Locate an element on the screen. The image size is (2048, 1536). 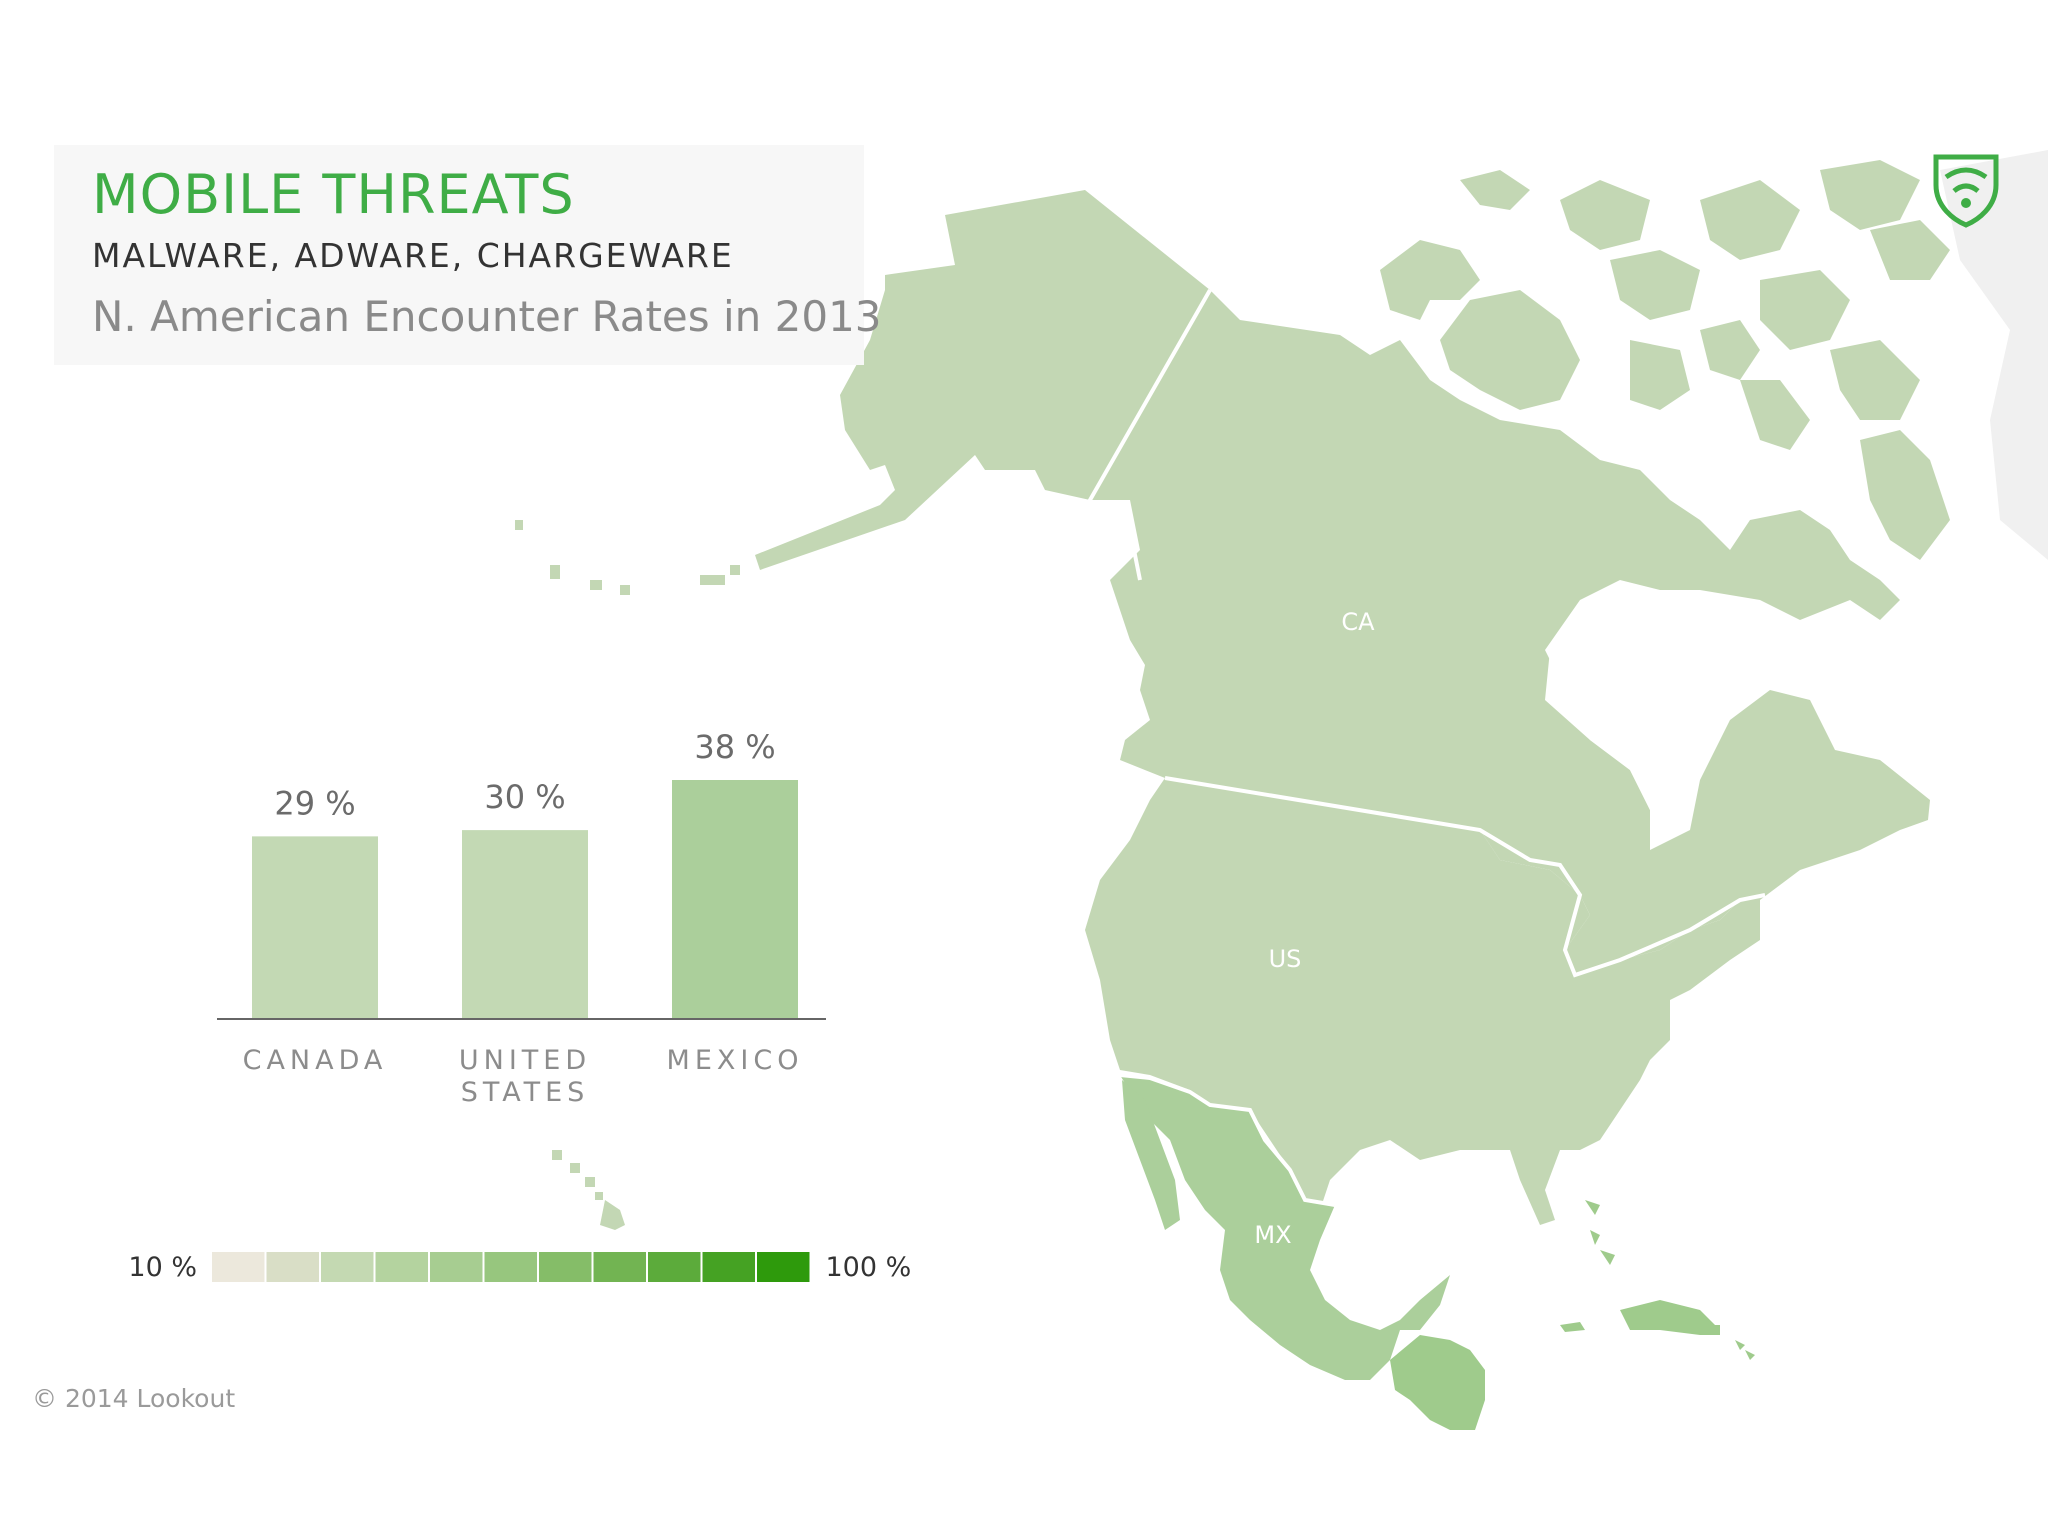
page-subtitle: MALWARE, ADWARE, CHARGEWARE is located at coordinates (413, 255).